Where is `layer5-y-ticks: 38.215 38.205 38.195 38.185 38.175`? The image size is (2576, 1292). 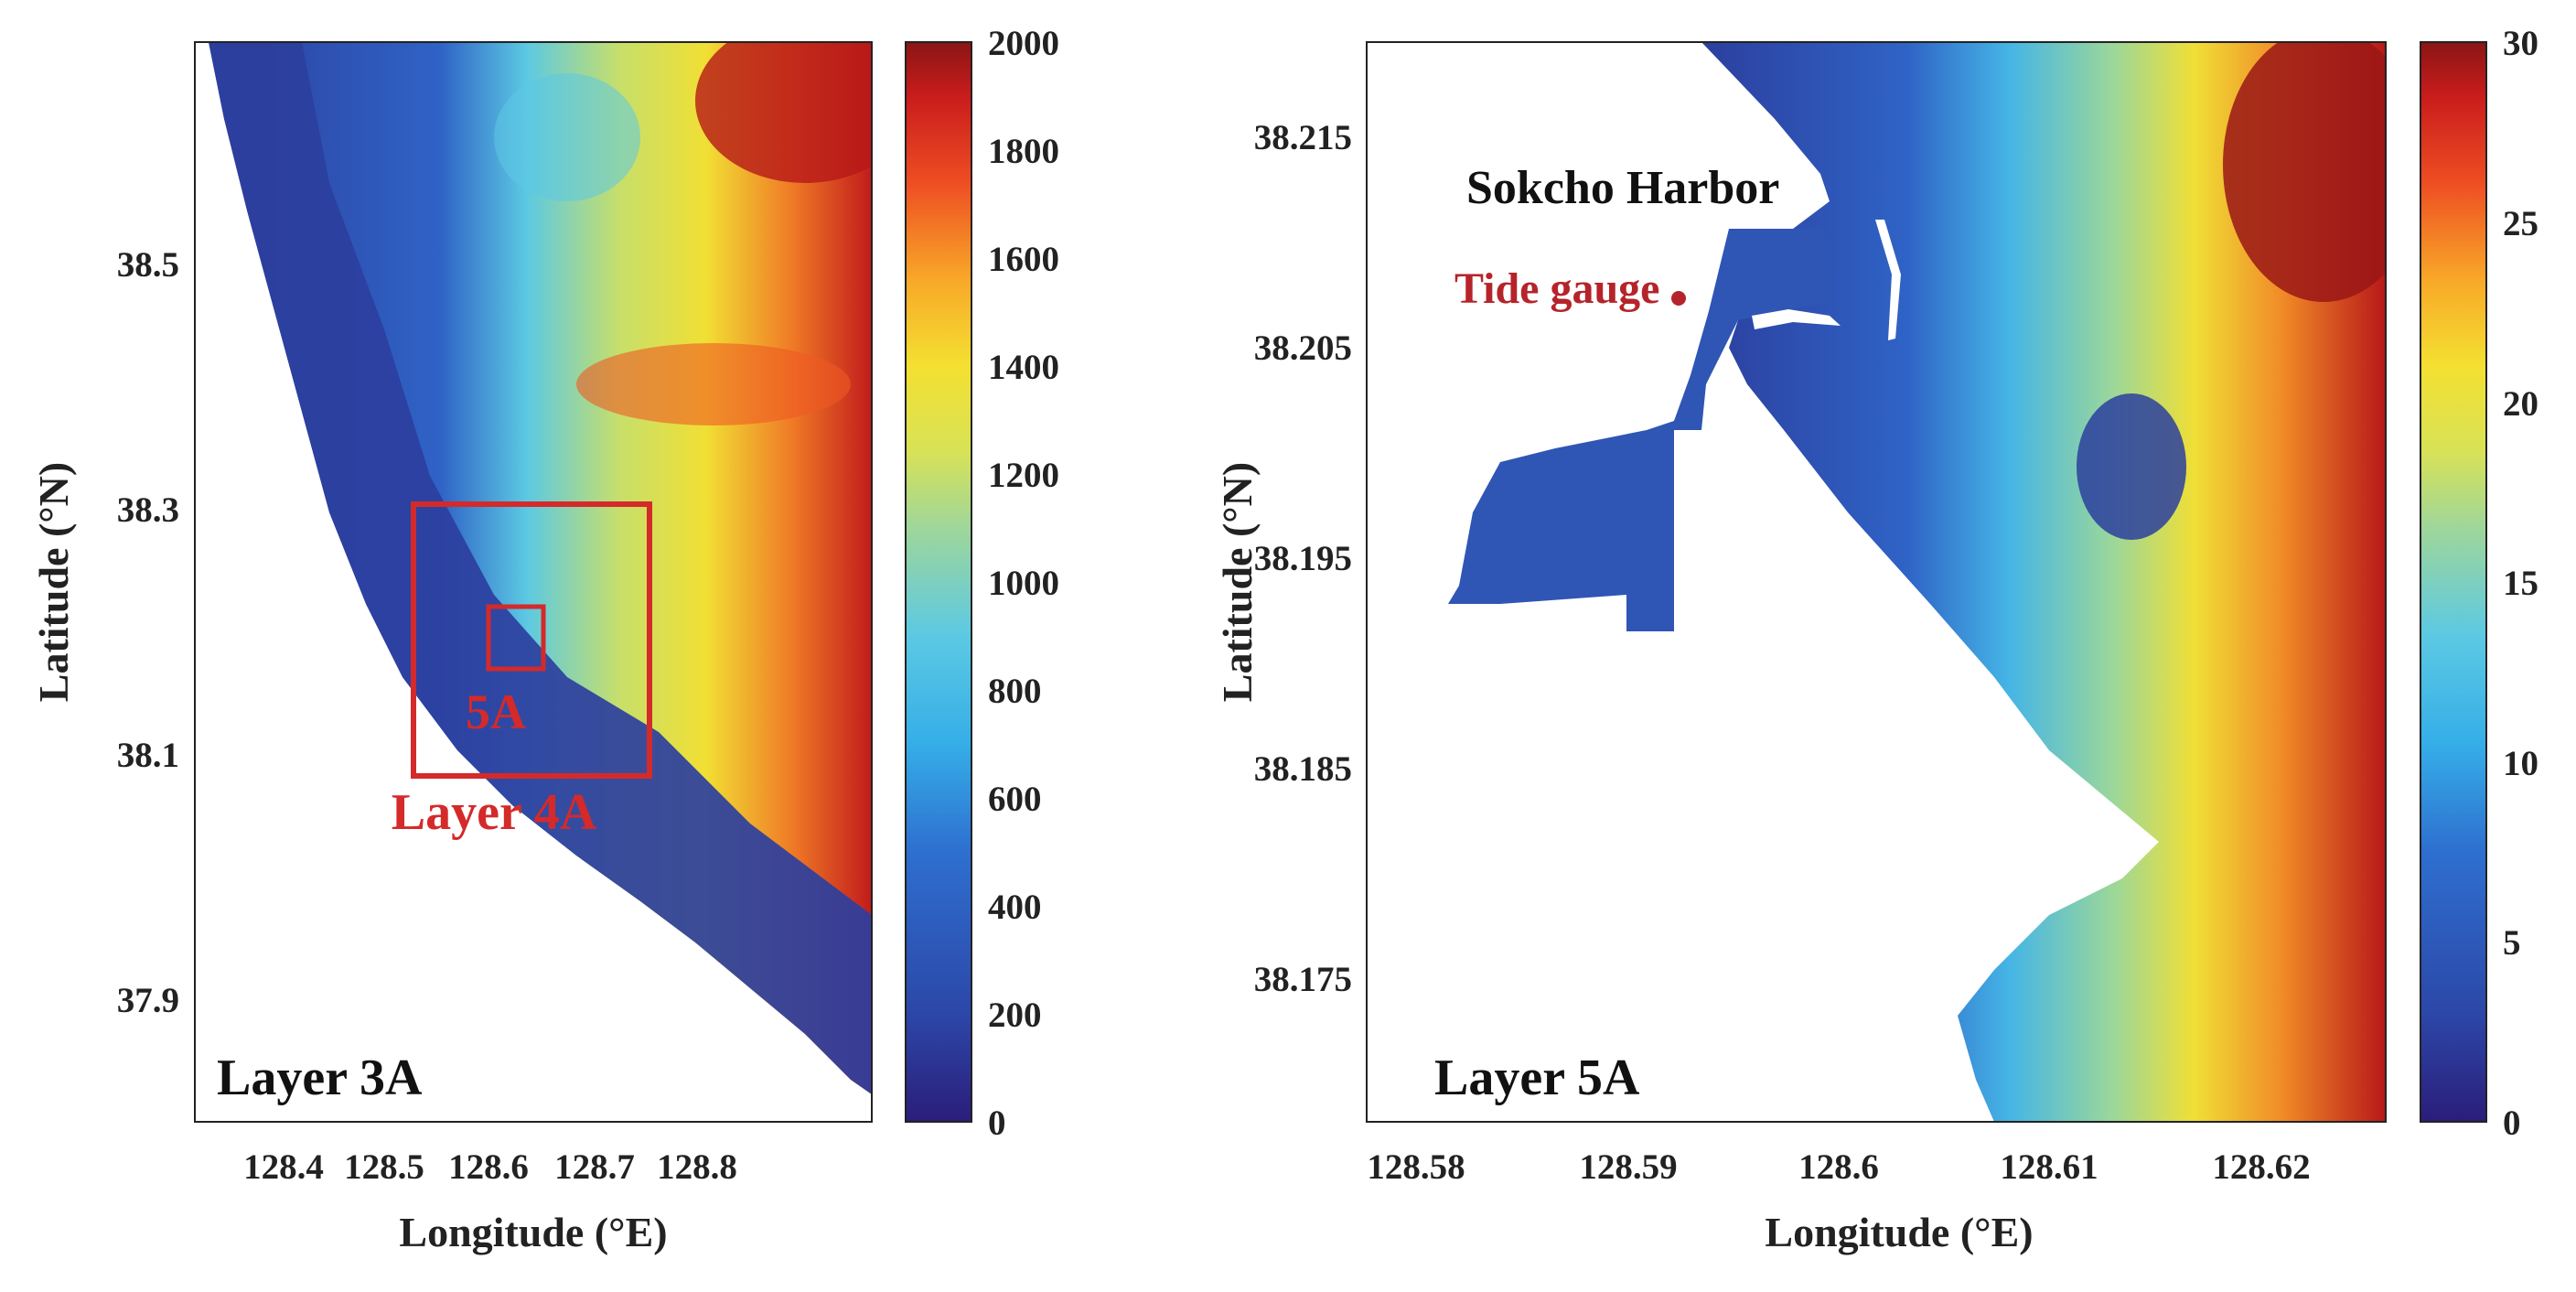
layer5-y-ticks: 38.215 38.205 38.195 38.185 38.175 is located at coordinates (1303, 558).